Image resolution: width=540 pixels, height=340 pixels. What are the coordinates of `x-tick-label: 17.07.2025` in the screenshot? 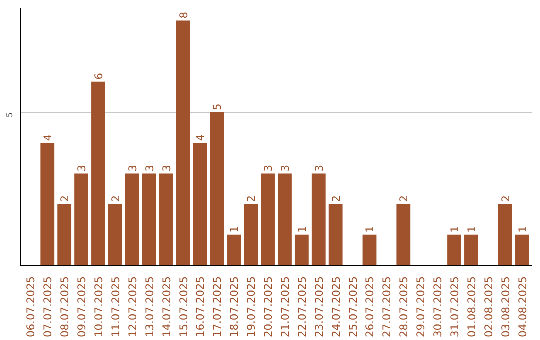 It's located at (217, 307).